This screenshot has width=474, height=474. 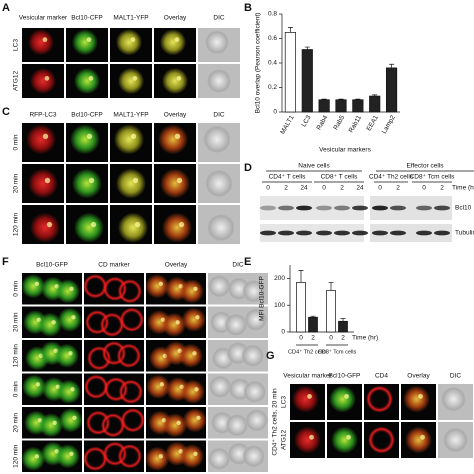 What do you see at coordinates (219, 18) in the screenshot?
I see `column-header: DIC` at bounding box center [219, 18].